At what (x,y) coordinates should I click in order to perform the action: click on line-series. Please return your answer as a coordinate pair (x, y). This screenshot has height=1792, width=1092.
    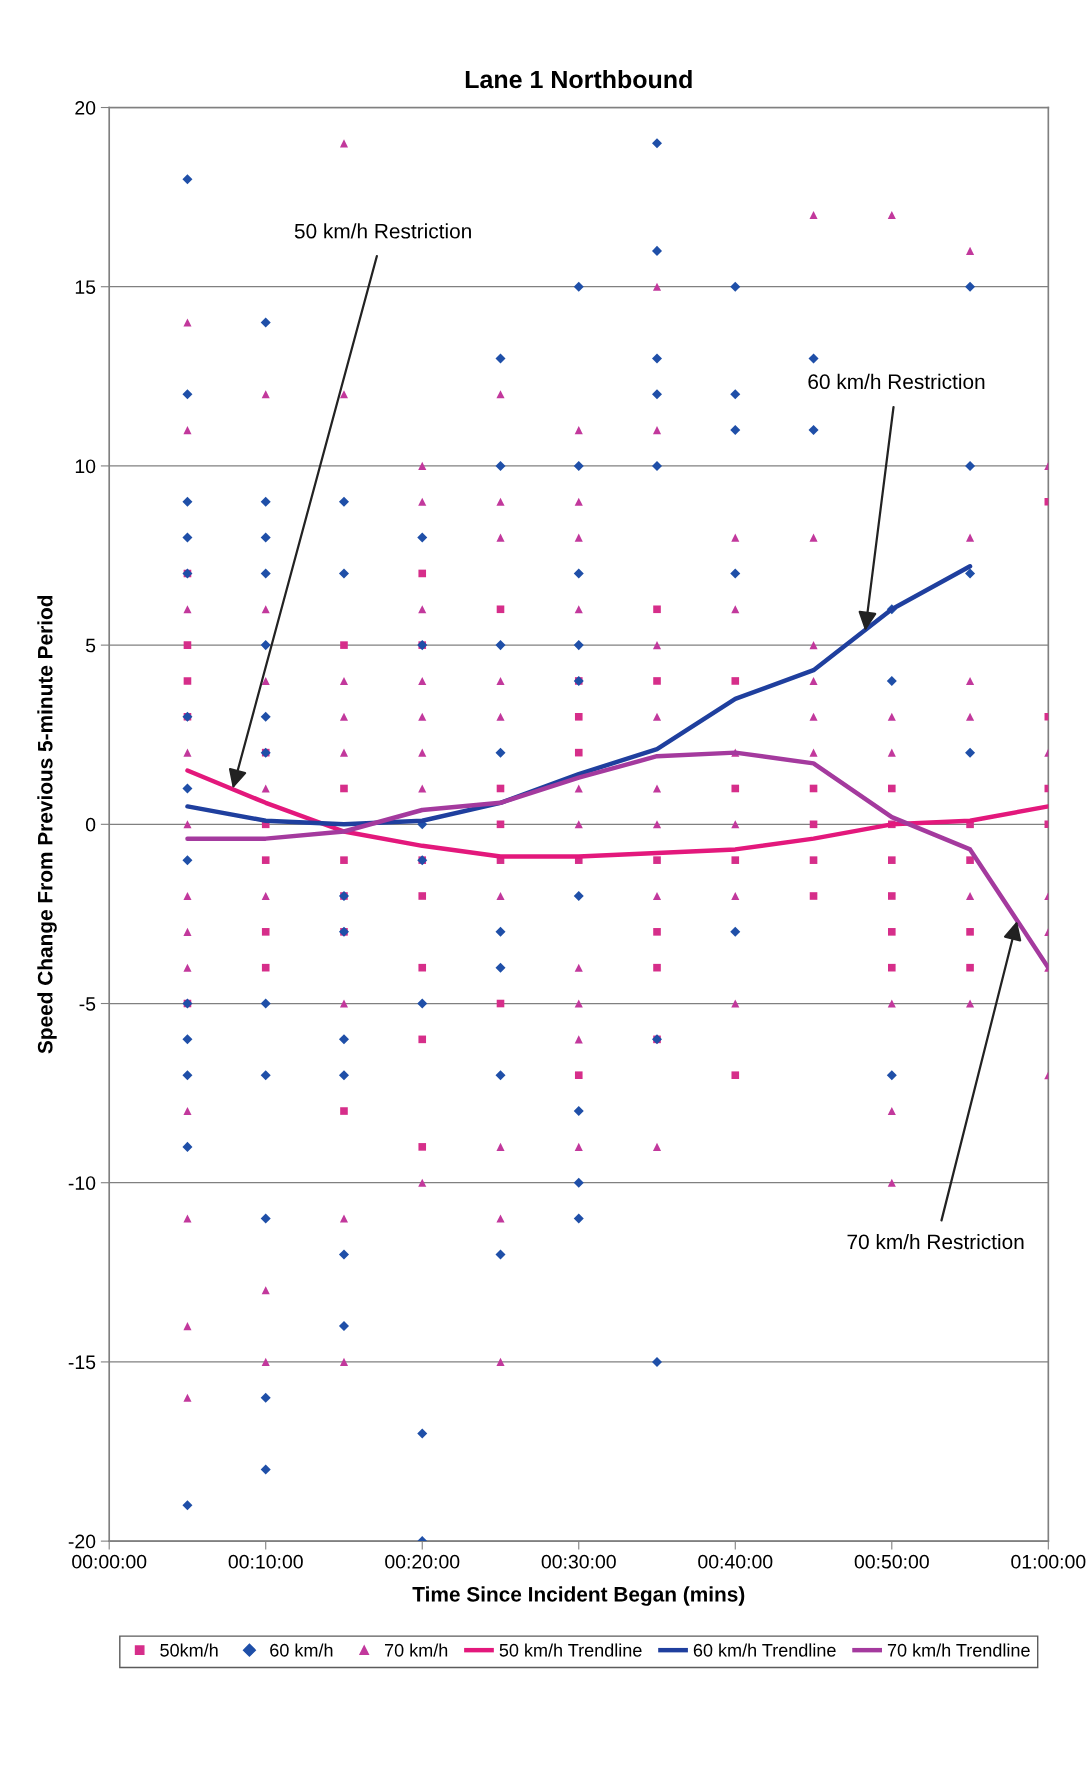
    Looking at the image, I should click on (617, 860).